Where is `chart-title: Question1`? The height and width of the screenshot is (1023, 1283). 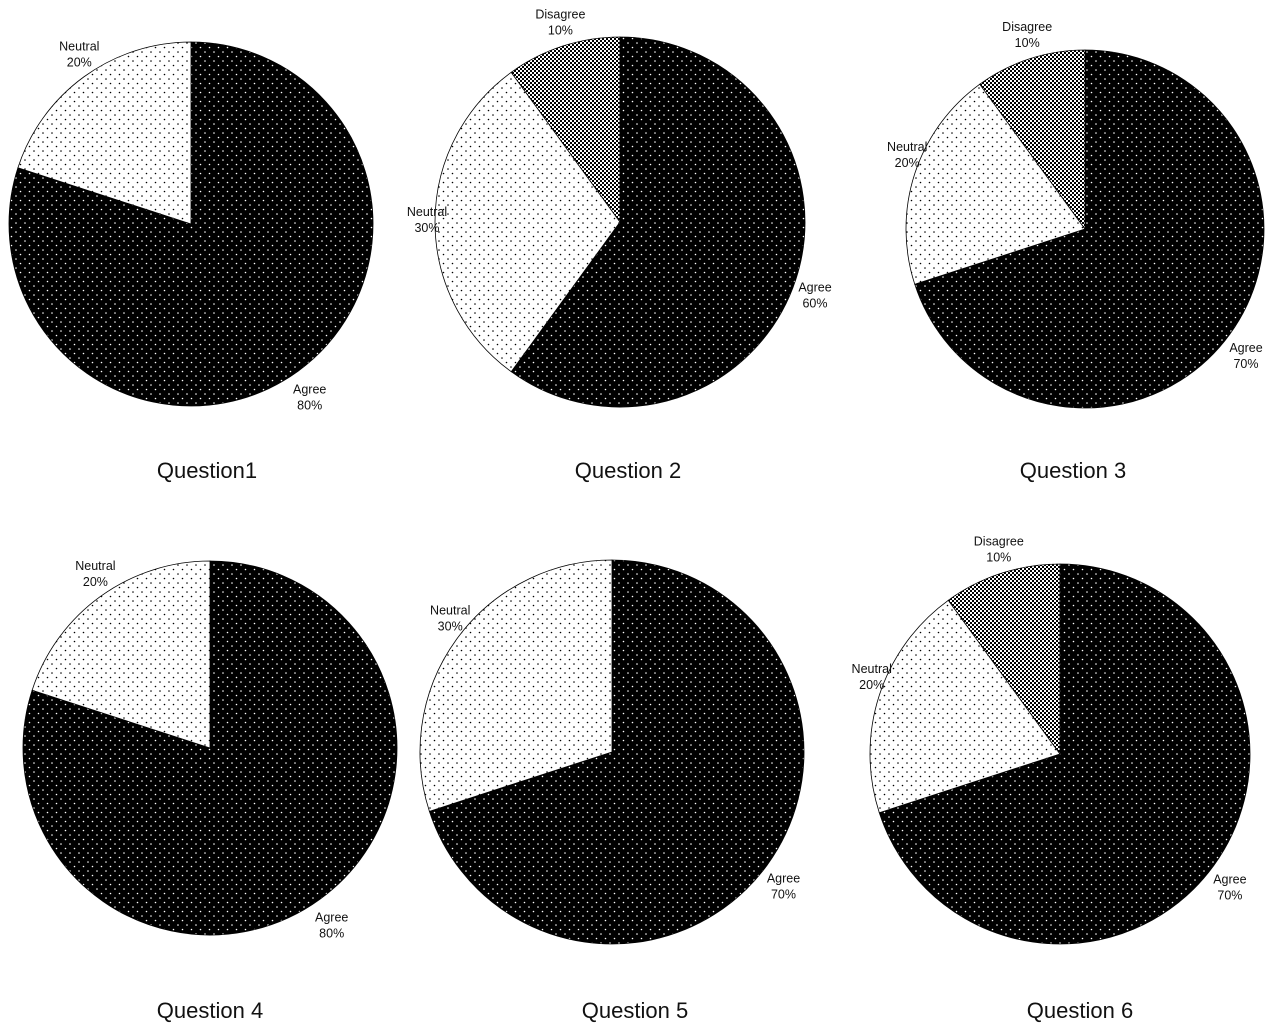
chart-title: Question1 is located at coordinates (207, 470).